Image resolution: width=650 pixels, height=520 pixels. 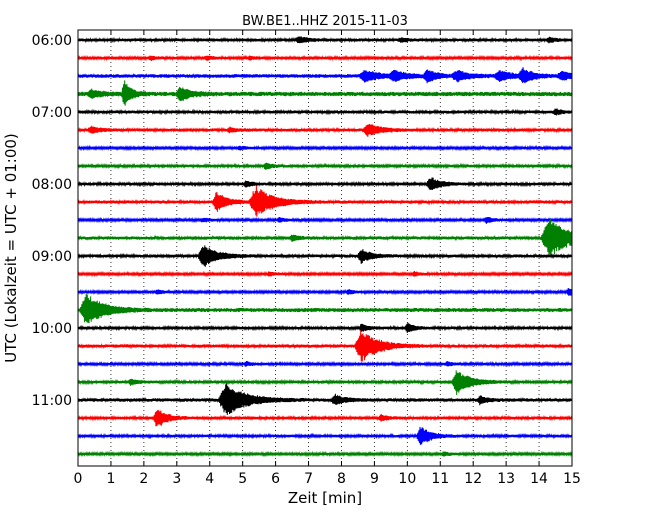 What do you see at coordinates (440, 479) in the screenshot?
I see `x-tick-label: 11` at bounding box center [440, 479].